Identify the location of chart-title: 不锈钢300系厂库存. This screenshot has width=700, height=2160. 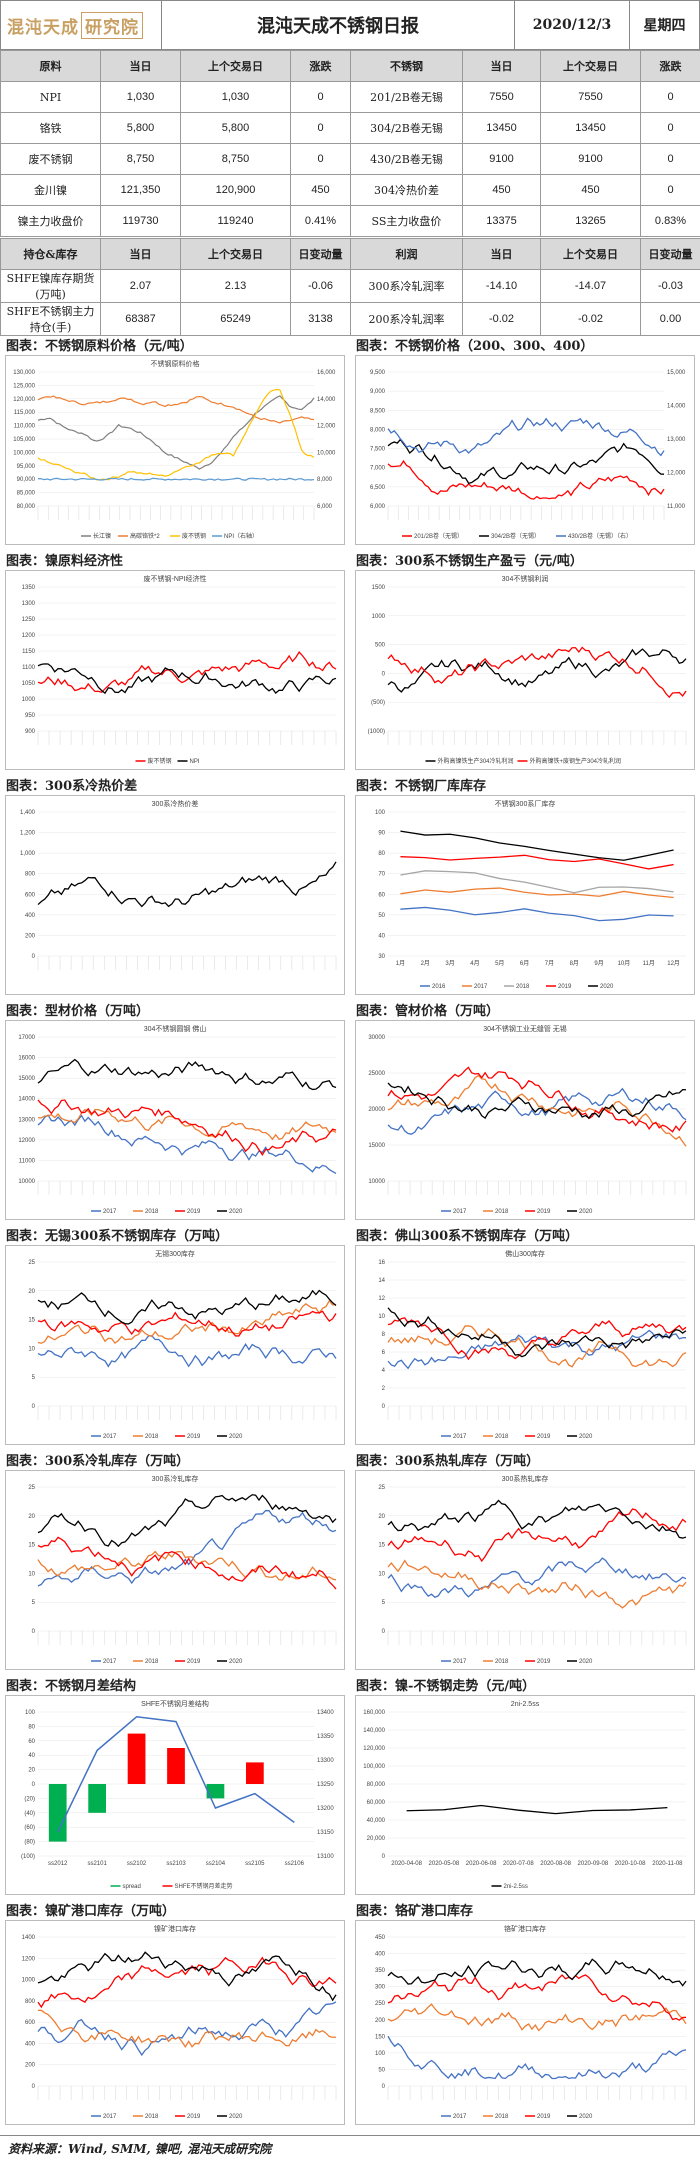
(525, 803).